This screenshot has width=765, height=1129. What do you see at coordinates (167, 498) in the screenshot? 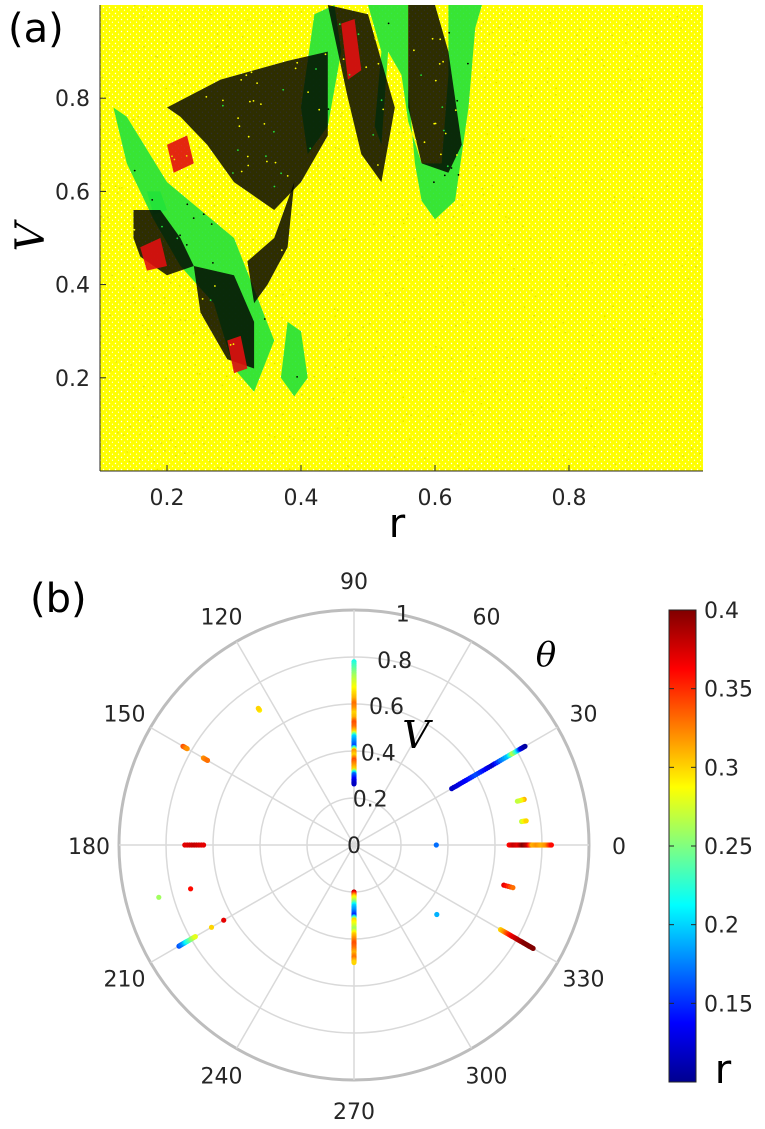
I see `x-tick-label: 0.2` at bounding box center [167, 498].